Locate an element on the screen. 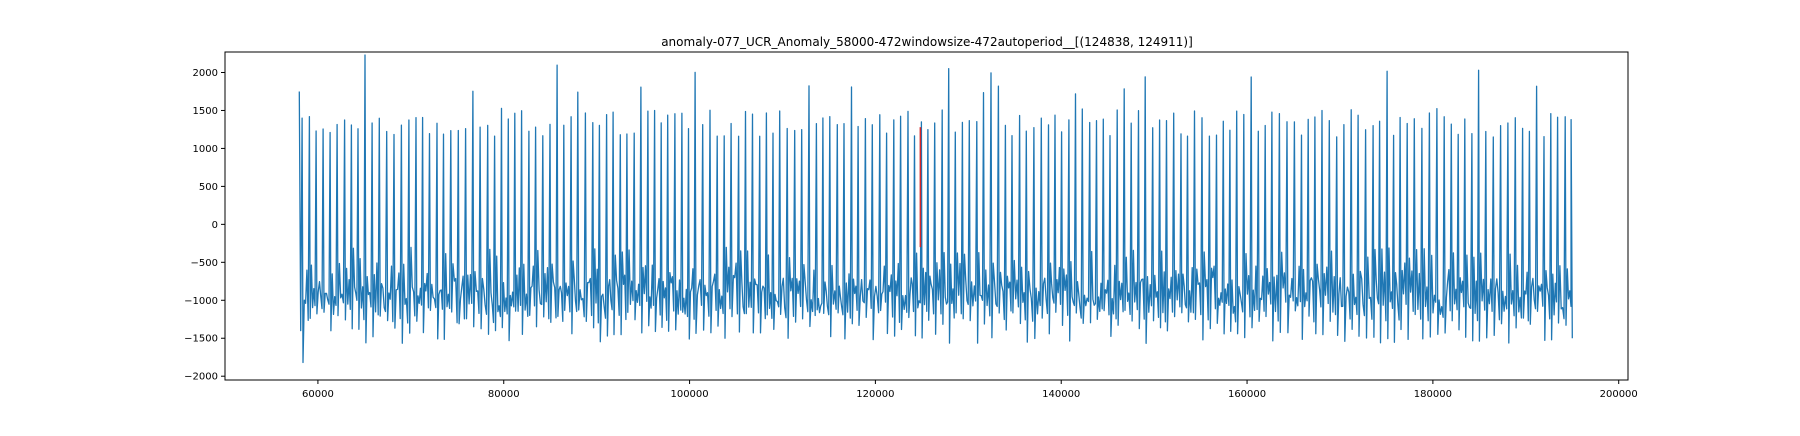  y-tick-label: −2000 is located at coordinates (201, 377).